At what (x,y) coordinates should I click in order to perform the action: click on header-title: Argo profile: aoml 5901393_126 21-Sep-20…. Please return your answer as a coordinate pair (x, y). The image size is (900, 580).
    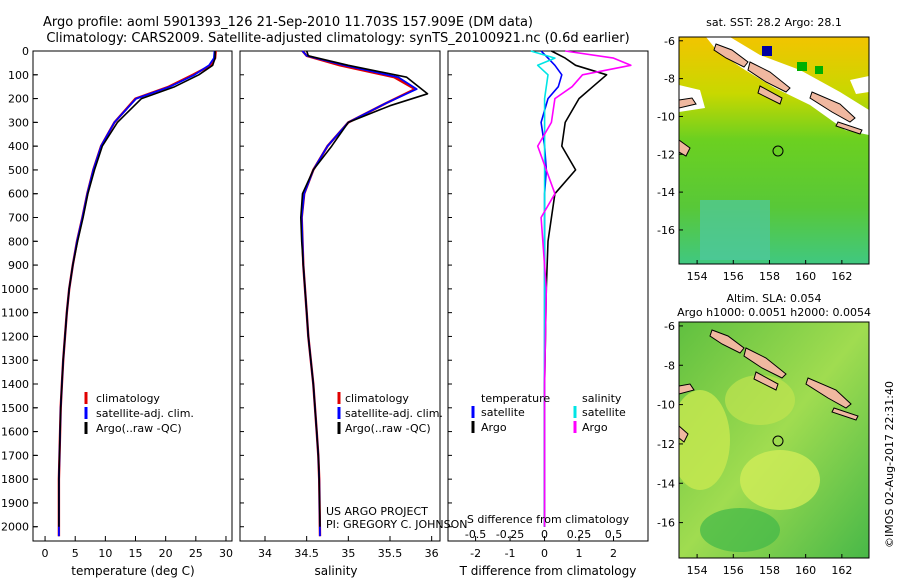
    Looking at the image, I should click on (288, 22).